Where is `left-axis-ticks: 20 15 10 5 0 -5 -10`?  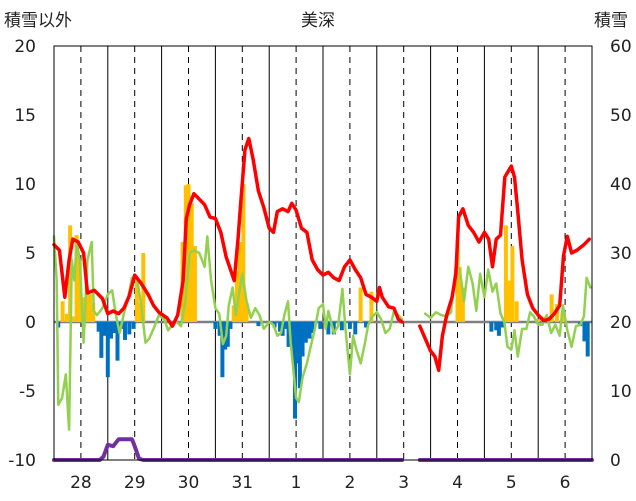
left-axis-ticks: 20 15 10 5 0 -5 -10 is located at coordinates (22, 254).